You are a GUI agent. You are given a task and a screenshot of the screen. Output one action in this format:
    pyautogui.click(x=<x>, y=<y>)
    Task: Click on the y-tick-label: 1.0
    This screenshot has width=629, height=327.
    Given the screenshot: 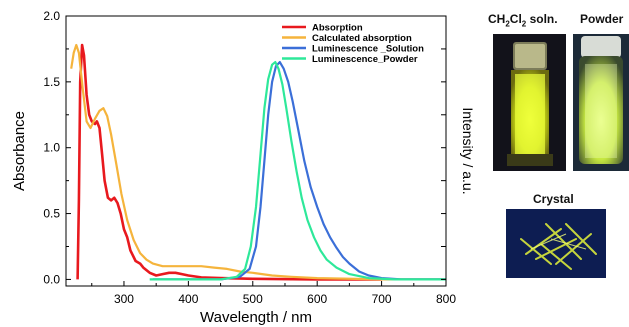 What is the action you would take?
    pyautogui.click(x=51, y=148)
    